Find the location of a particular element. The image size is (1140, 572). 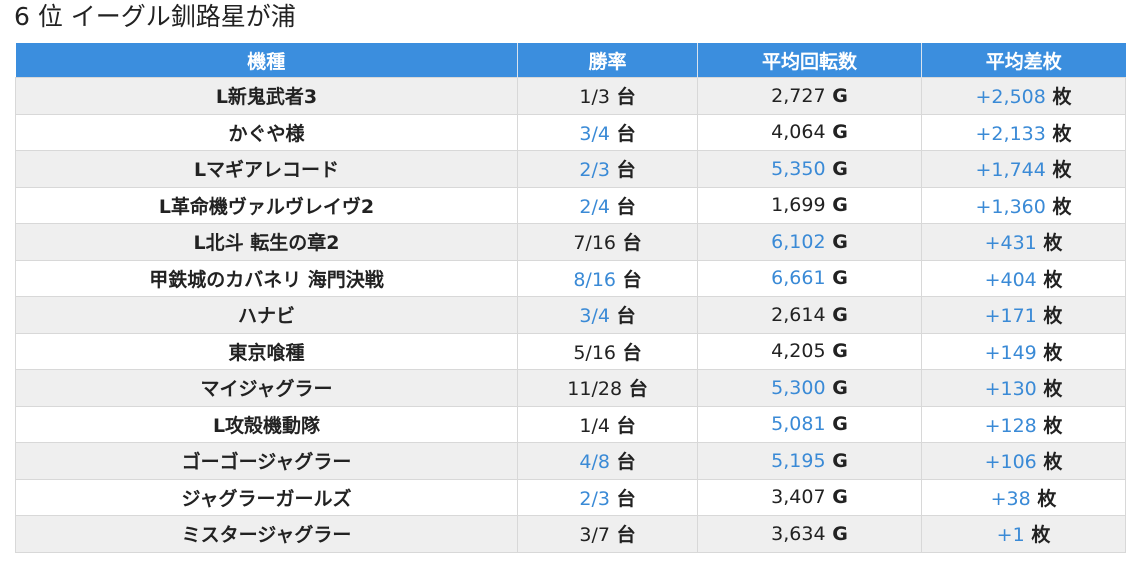

win-rate-value: 5/16 is located at coordinates (595, 352).